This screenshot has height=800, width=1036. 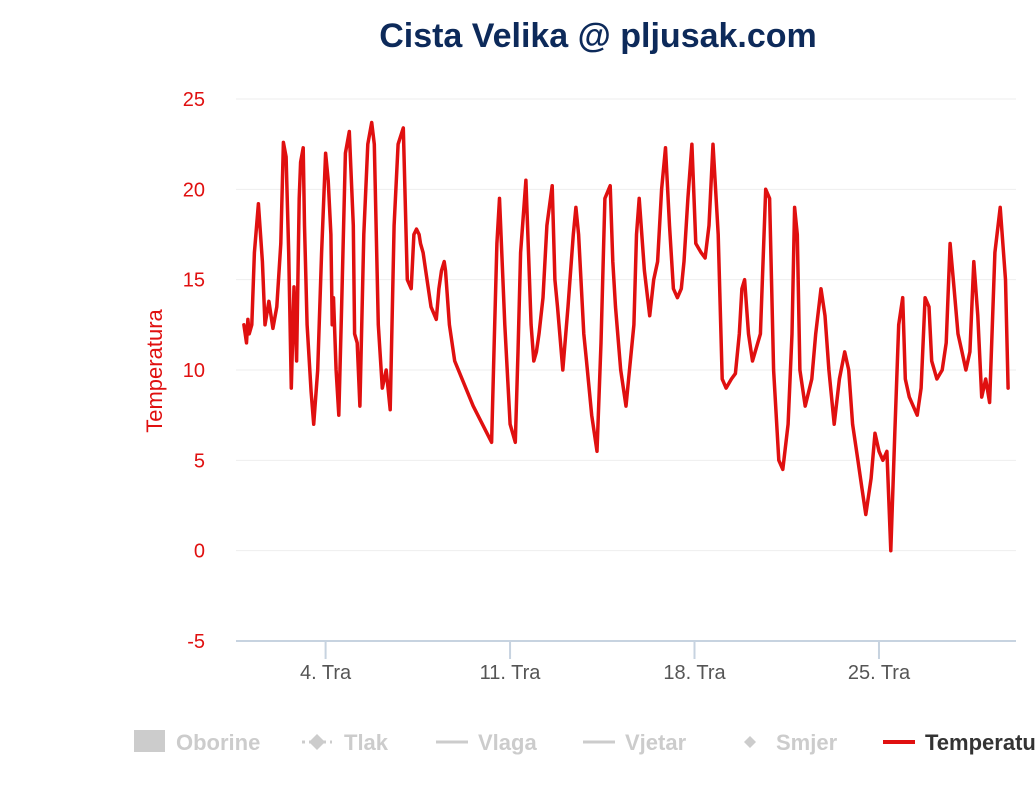 I want to click on y-tick-label: 10, so click(x=194, y=371).